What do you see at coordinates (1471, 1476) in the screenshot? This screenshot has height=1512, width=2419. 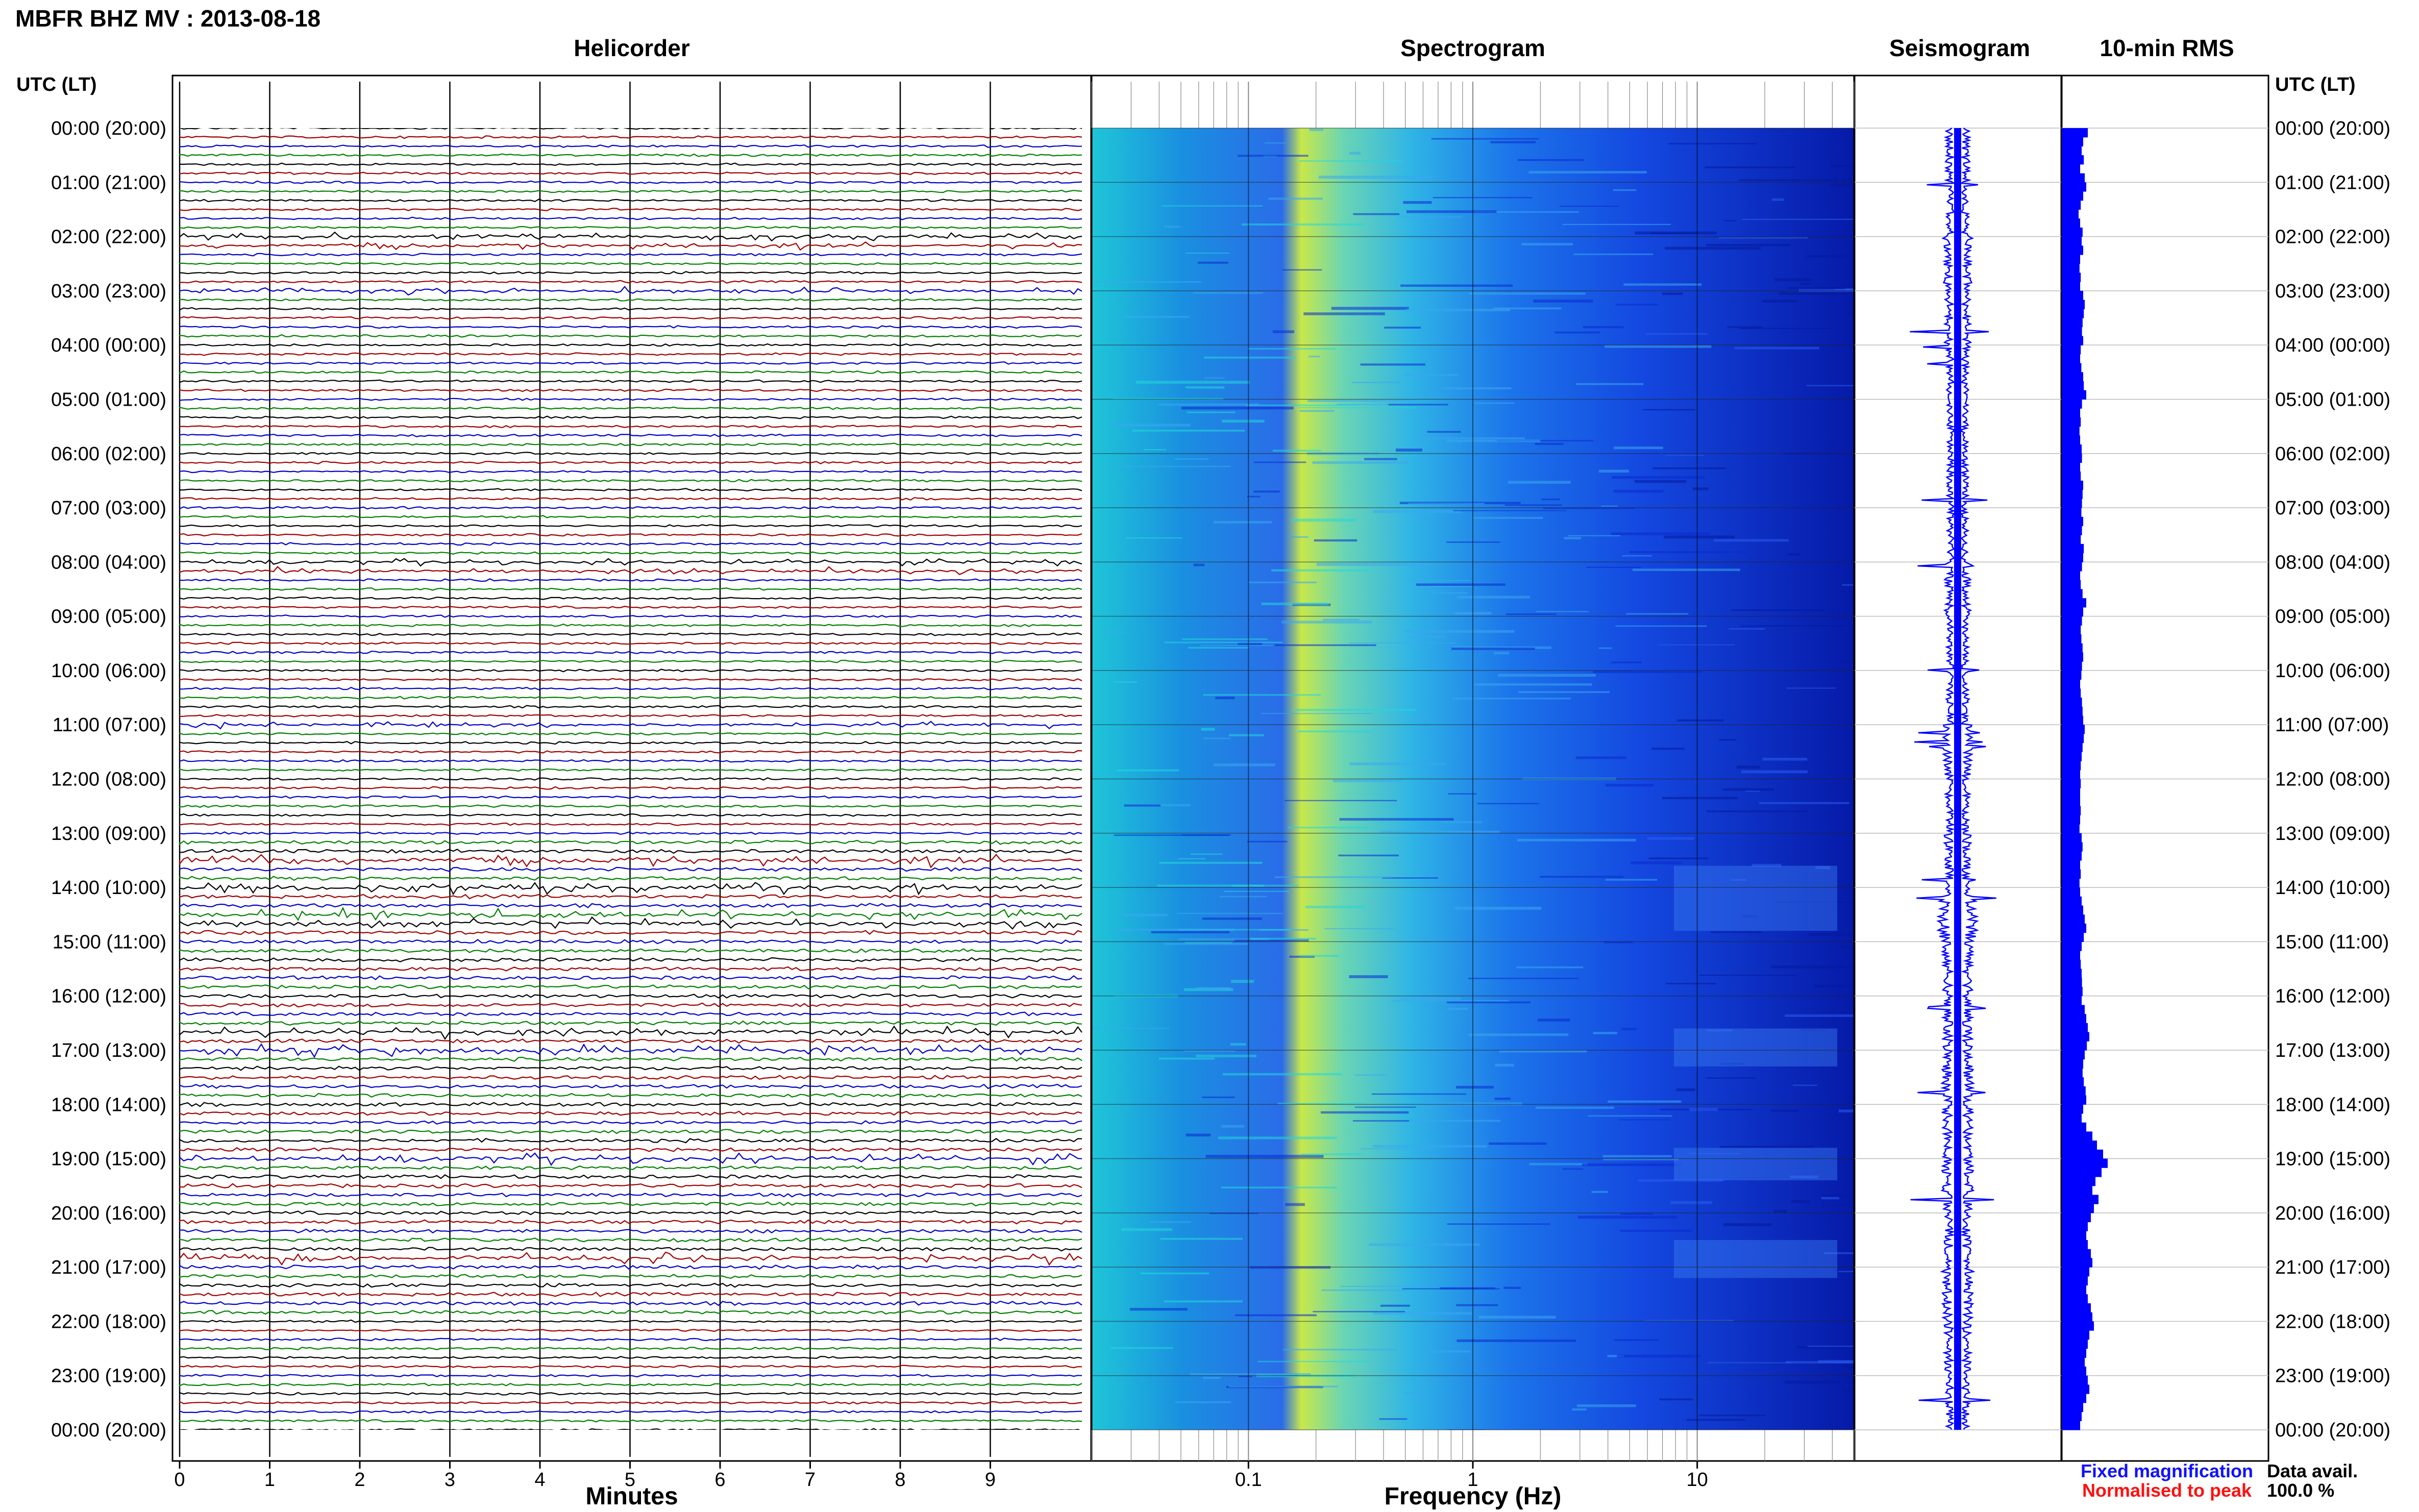 I see `spectrogram-x-ticks: 0.1 1 10` at bounding box center [1471, 1476].